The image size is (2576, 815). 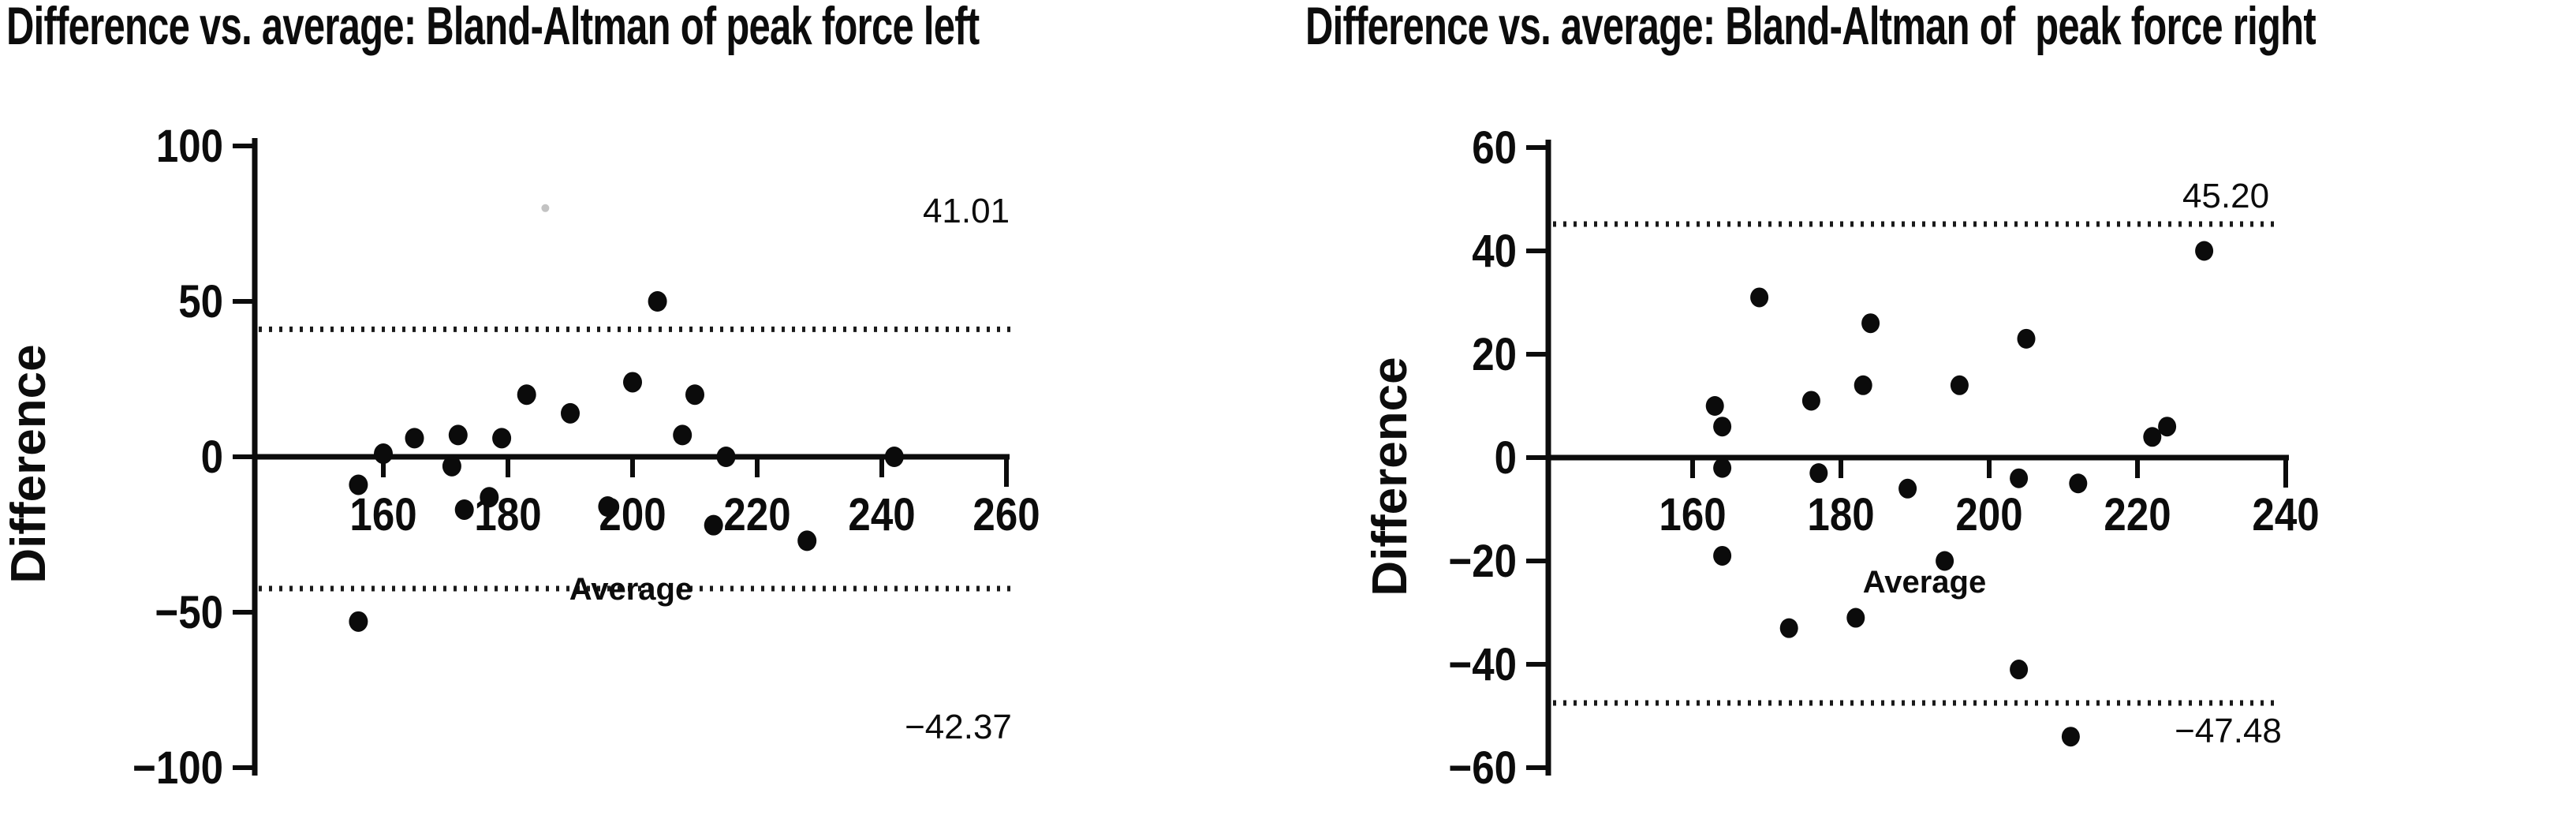 I want to click on x-tick-label: 180, so click(x=1840, y=514).